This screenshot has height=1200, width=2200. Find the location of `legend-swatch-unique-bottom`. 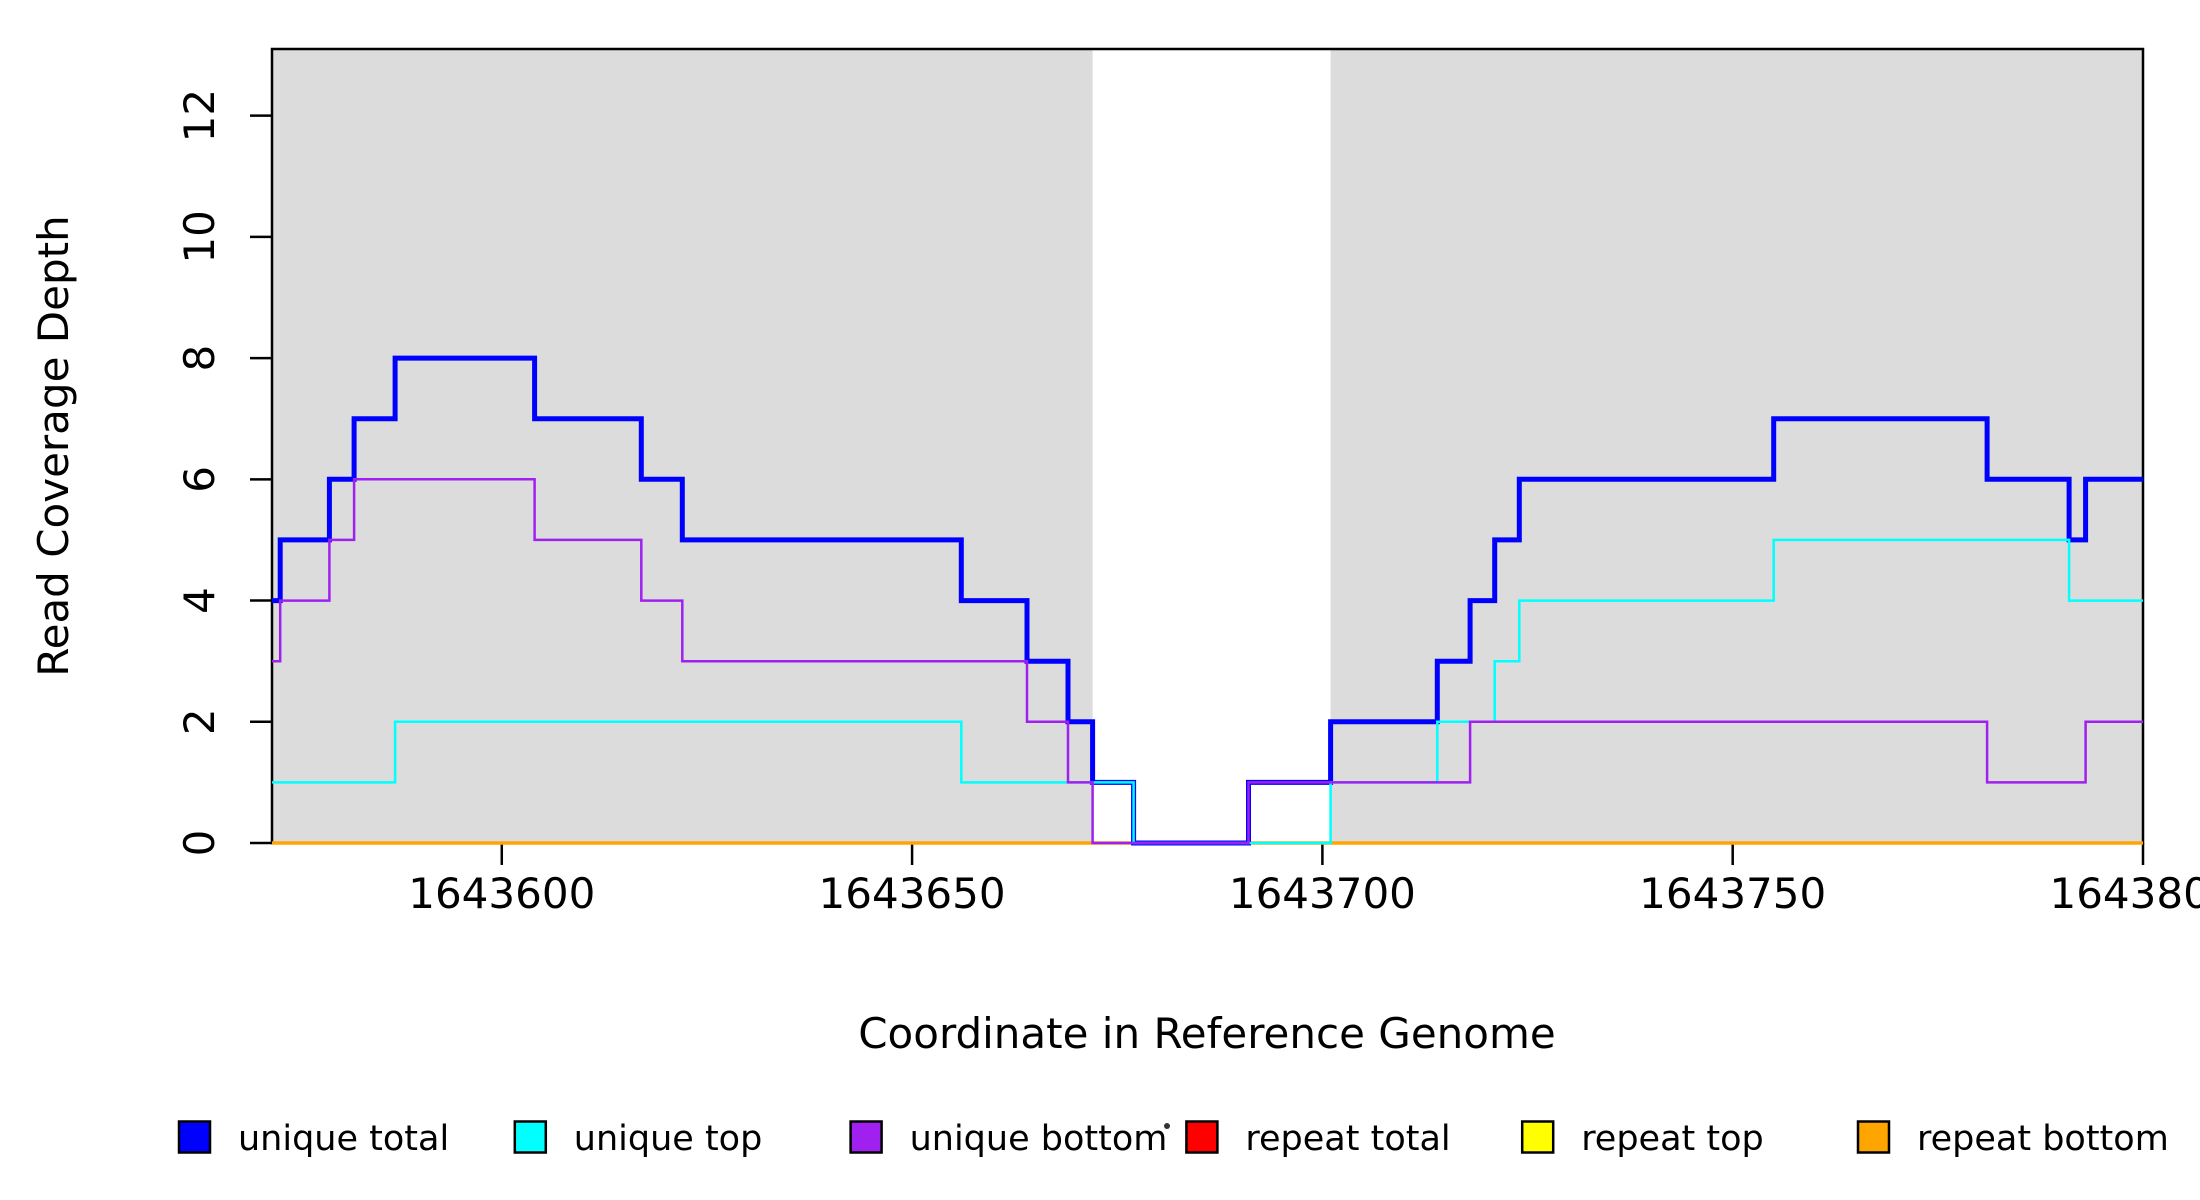

legend-swatch-unique-bottom is located at coordinates (866, 1137).